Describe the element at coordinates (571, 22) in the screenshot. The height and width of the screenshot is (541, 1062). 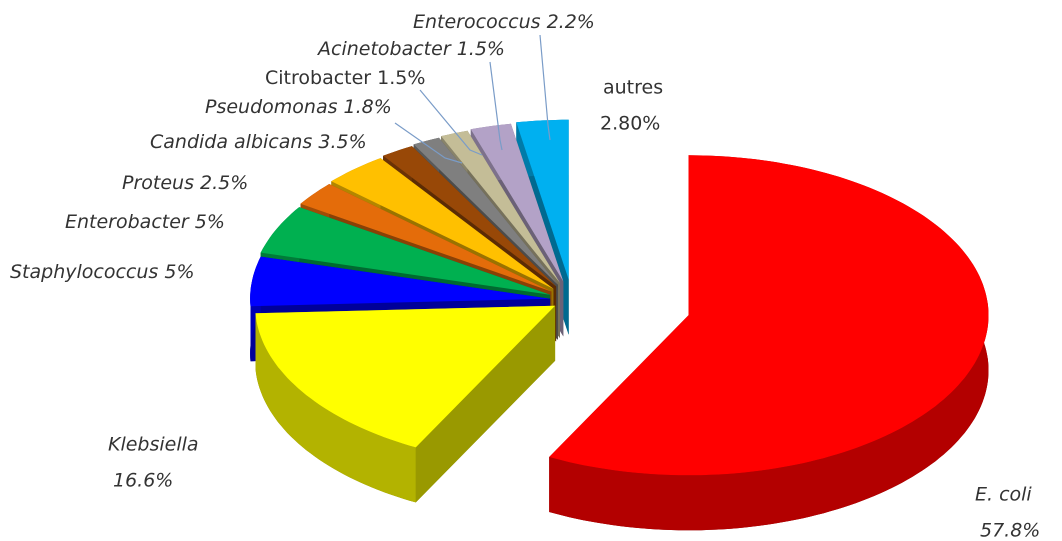
I see `label-value: 2.2%` at that location.